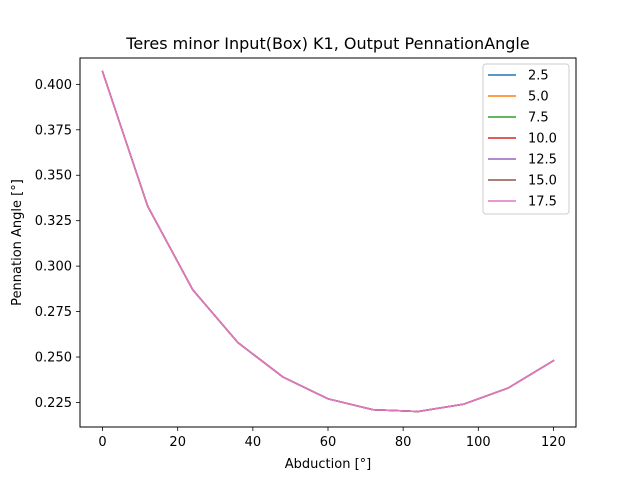 The width and height of the screenshot is (640, 480). What do you see at coordinates (53, 85) in the screenshot?
I see `y-tick-label: 0.400` at bounding box center [53, 85].